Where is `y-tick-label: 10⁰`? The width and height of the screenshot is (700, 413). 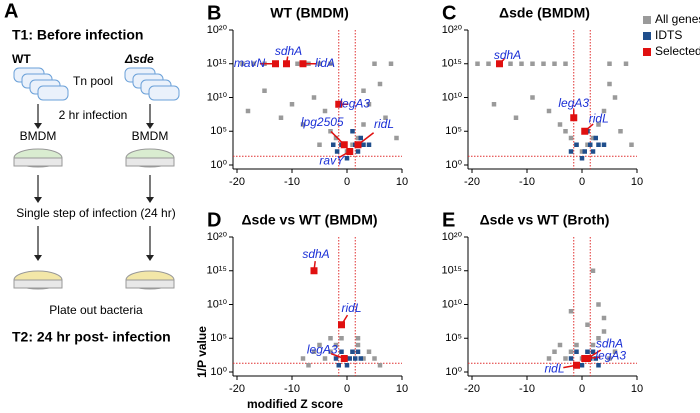 y-tick-label: 10⁰ is located at coordinates (218, 372).